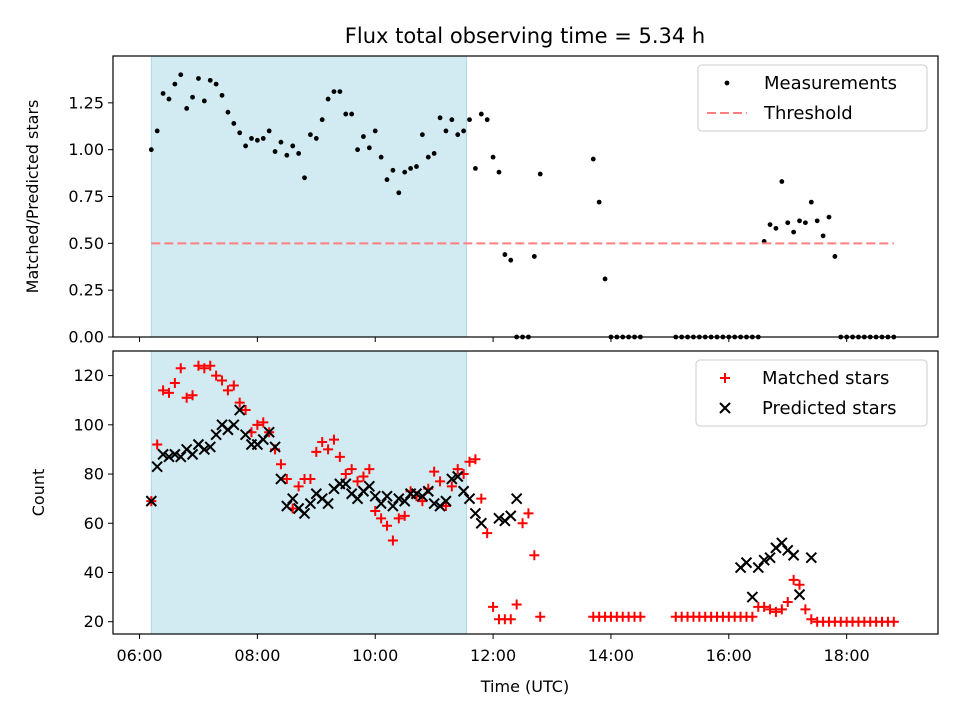 The height and width of the screenshot is (720, 960). I want to click on legend-label: Threshold, so click(808, 113).